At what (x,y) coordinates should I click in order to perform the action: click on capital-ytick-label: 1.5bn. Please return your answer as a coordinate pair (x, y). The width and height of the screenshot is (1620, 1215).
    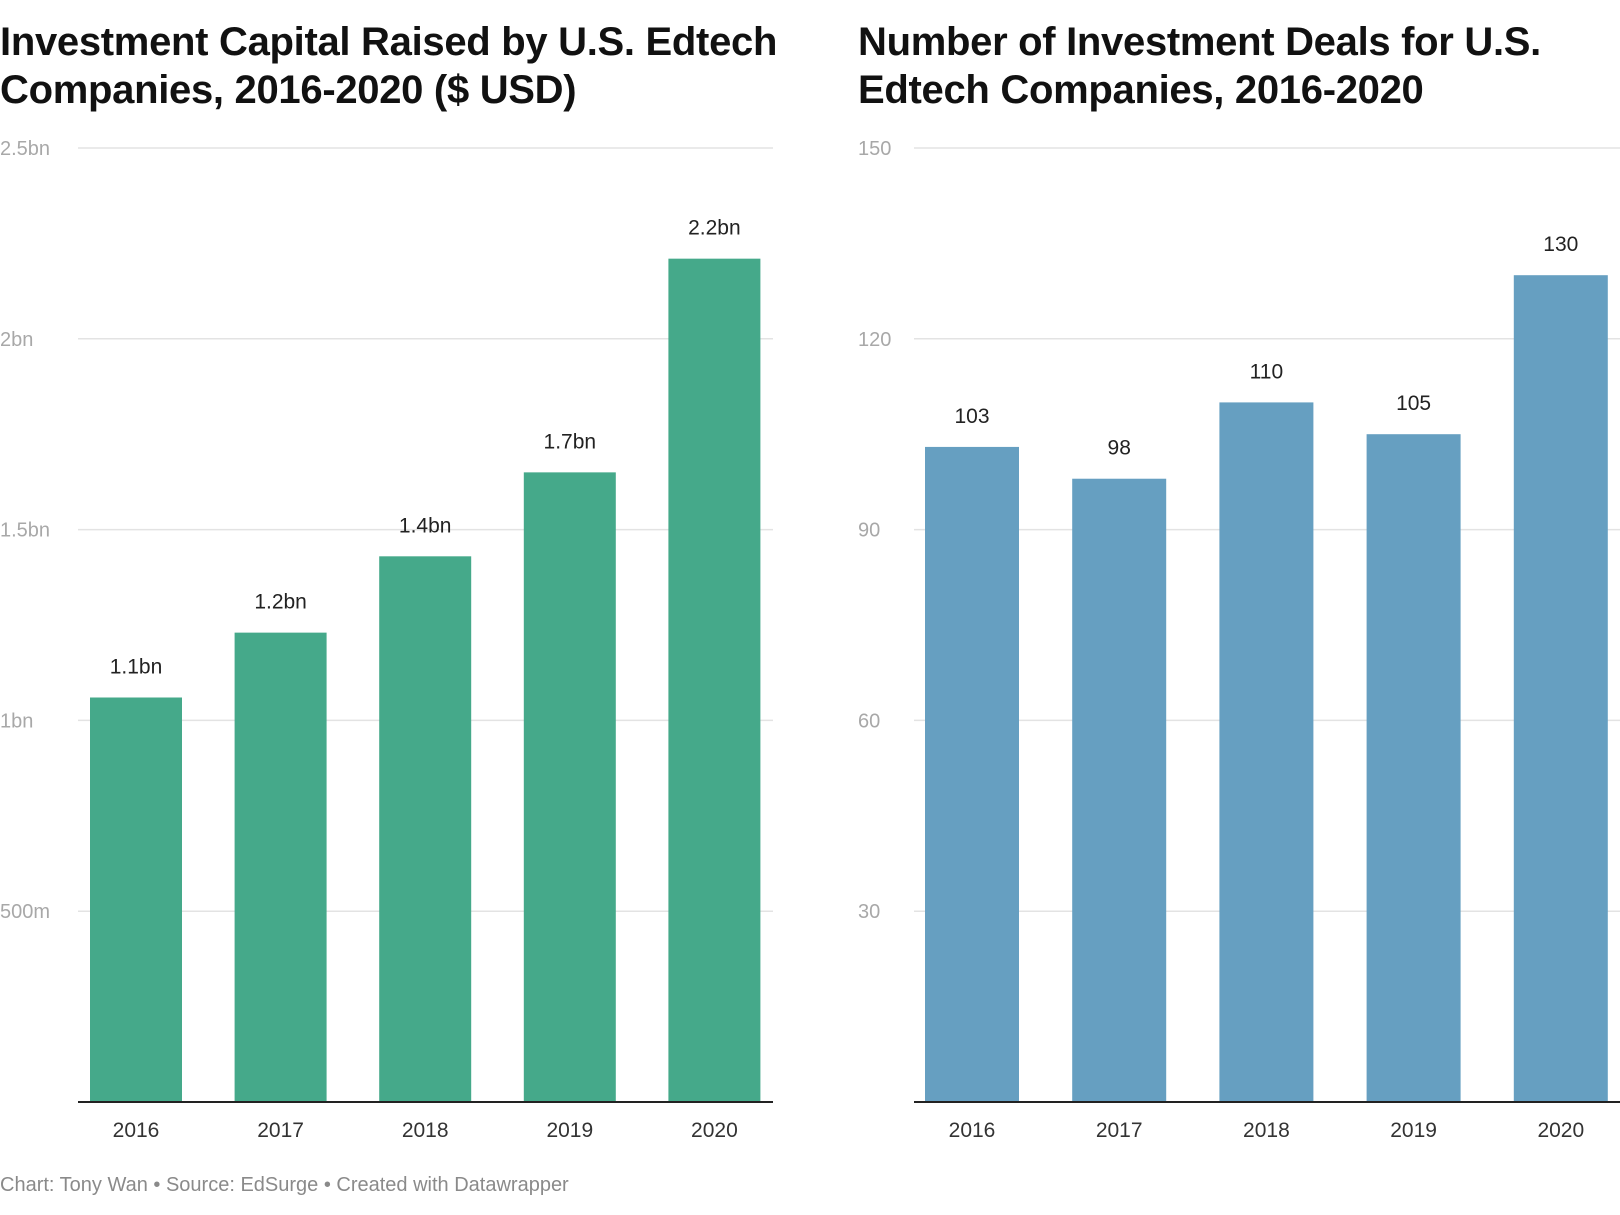
    Looking at the image, I should click on (25, 531).